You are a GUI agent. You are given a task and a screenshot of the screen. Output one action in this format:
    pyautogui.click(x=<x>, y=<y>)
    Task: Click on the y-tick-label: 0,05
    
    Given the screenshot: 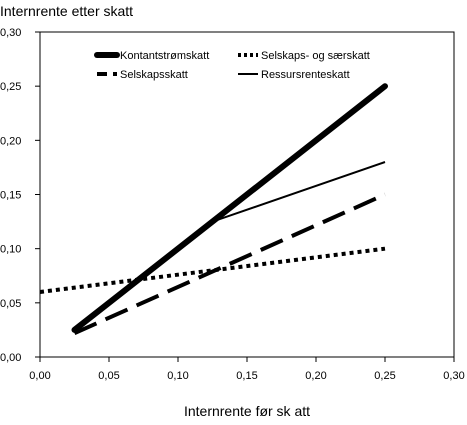 What is the action you would take?
    pyautogui.click(x=10, y=304)
    